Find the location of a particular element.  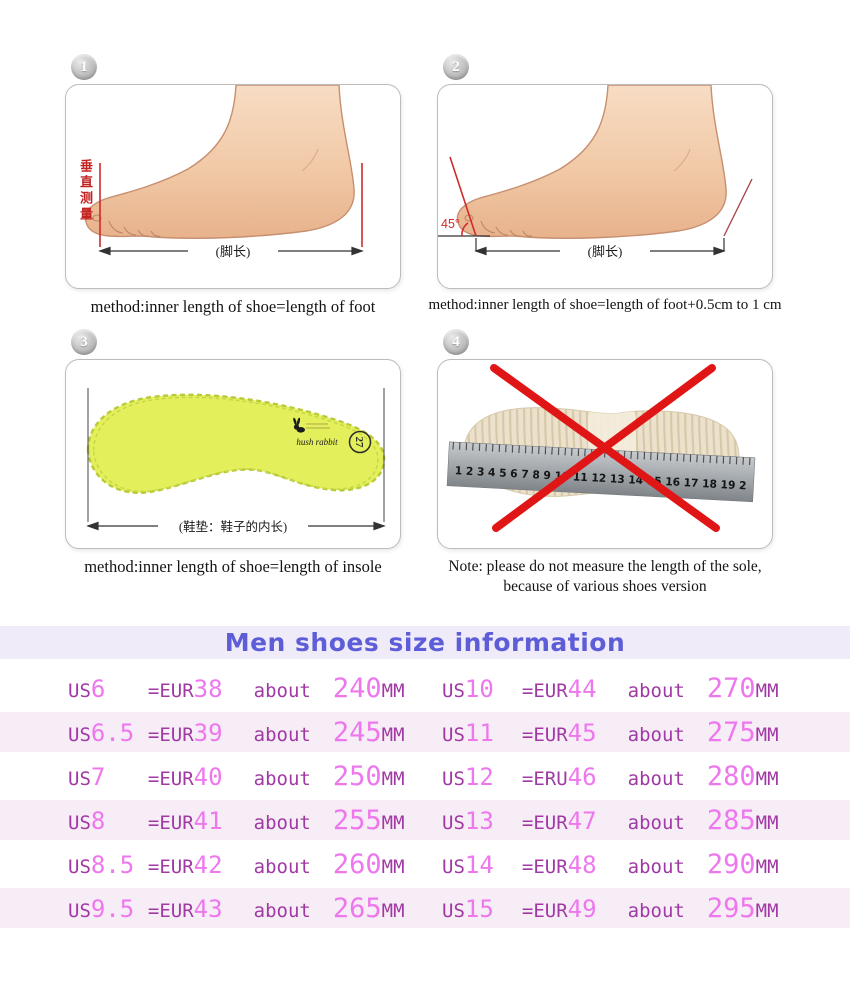

size-entry-left: US 8 =EUR 41 about 255 MM is located at coordinates (212, 820).